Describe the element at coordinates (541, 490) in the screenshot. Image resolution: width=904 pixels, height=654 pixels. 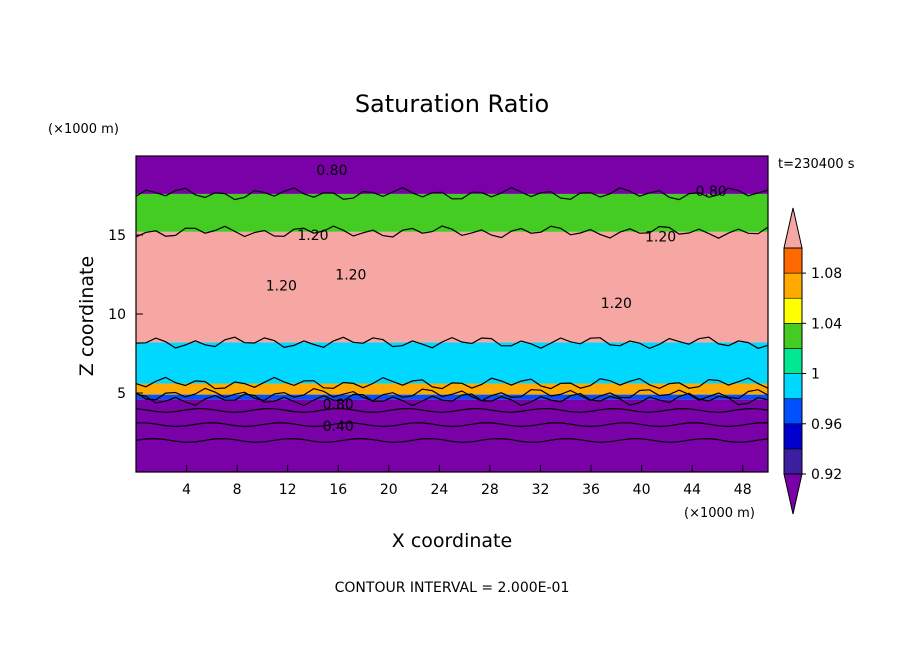
I see `x-tick-label: 32` at that location.